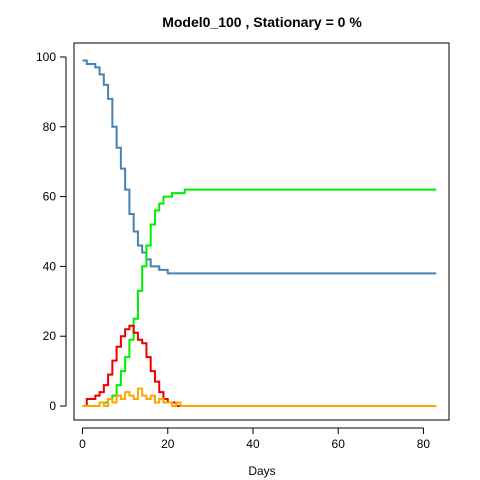 This screenshot has height=480, width=480. What do you see at coordinates (82, 444) in the screenshot?
I see `x-tick-label: 0` at bounding box center [82, 444].